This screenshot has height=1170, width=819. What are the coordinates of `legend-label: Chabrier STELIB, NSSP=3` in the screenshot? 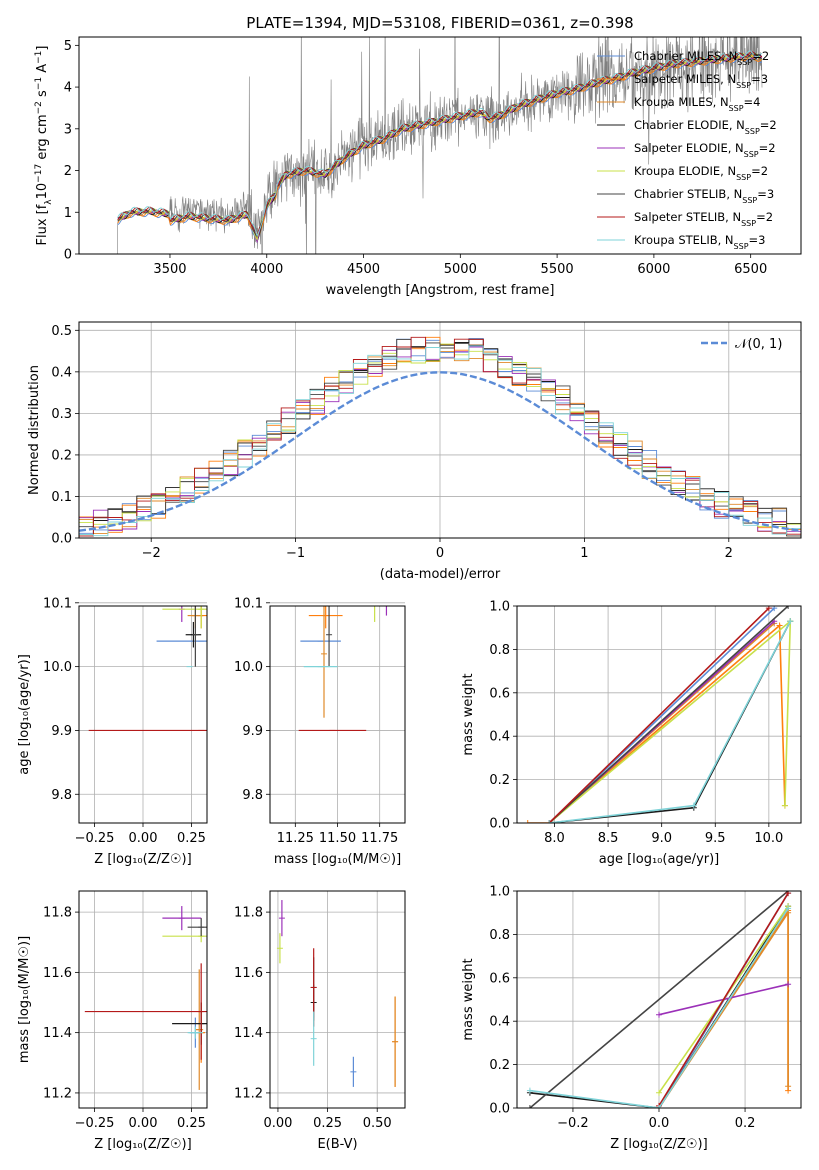 It's located at (704, 196).